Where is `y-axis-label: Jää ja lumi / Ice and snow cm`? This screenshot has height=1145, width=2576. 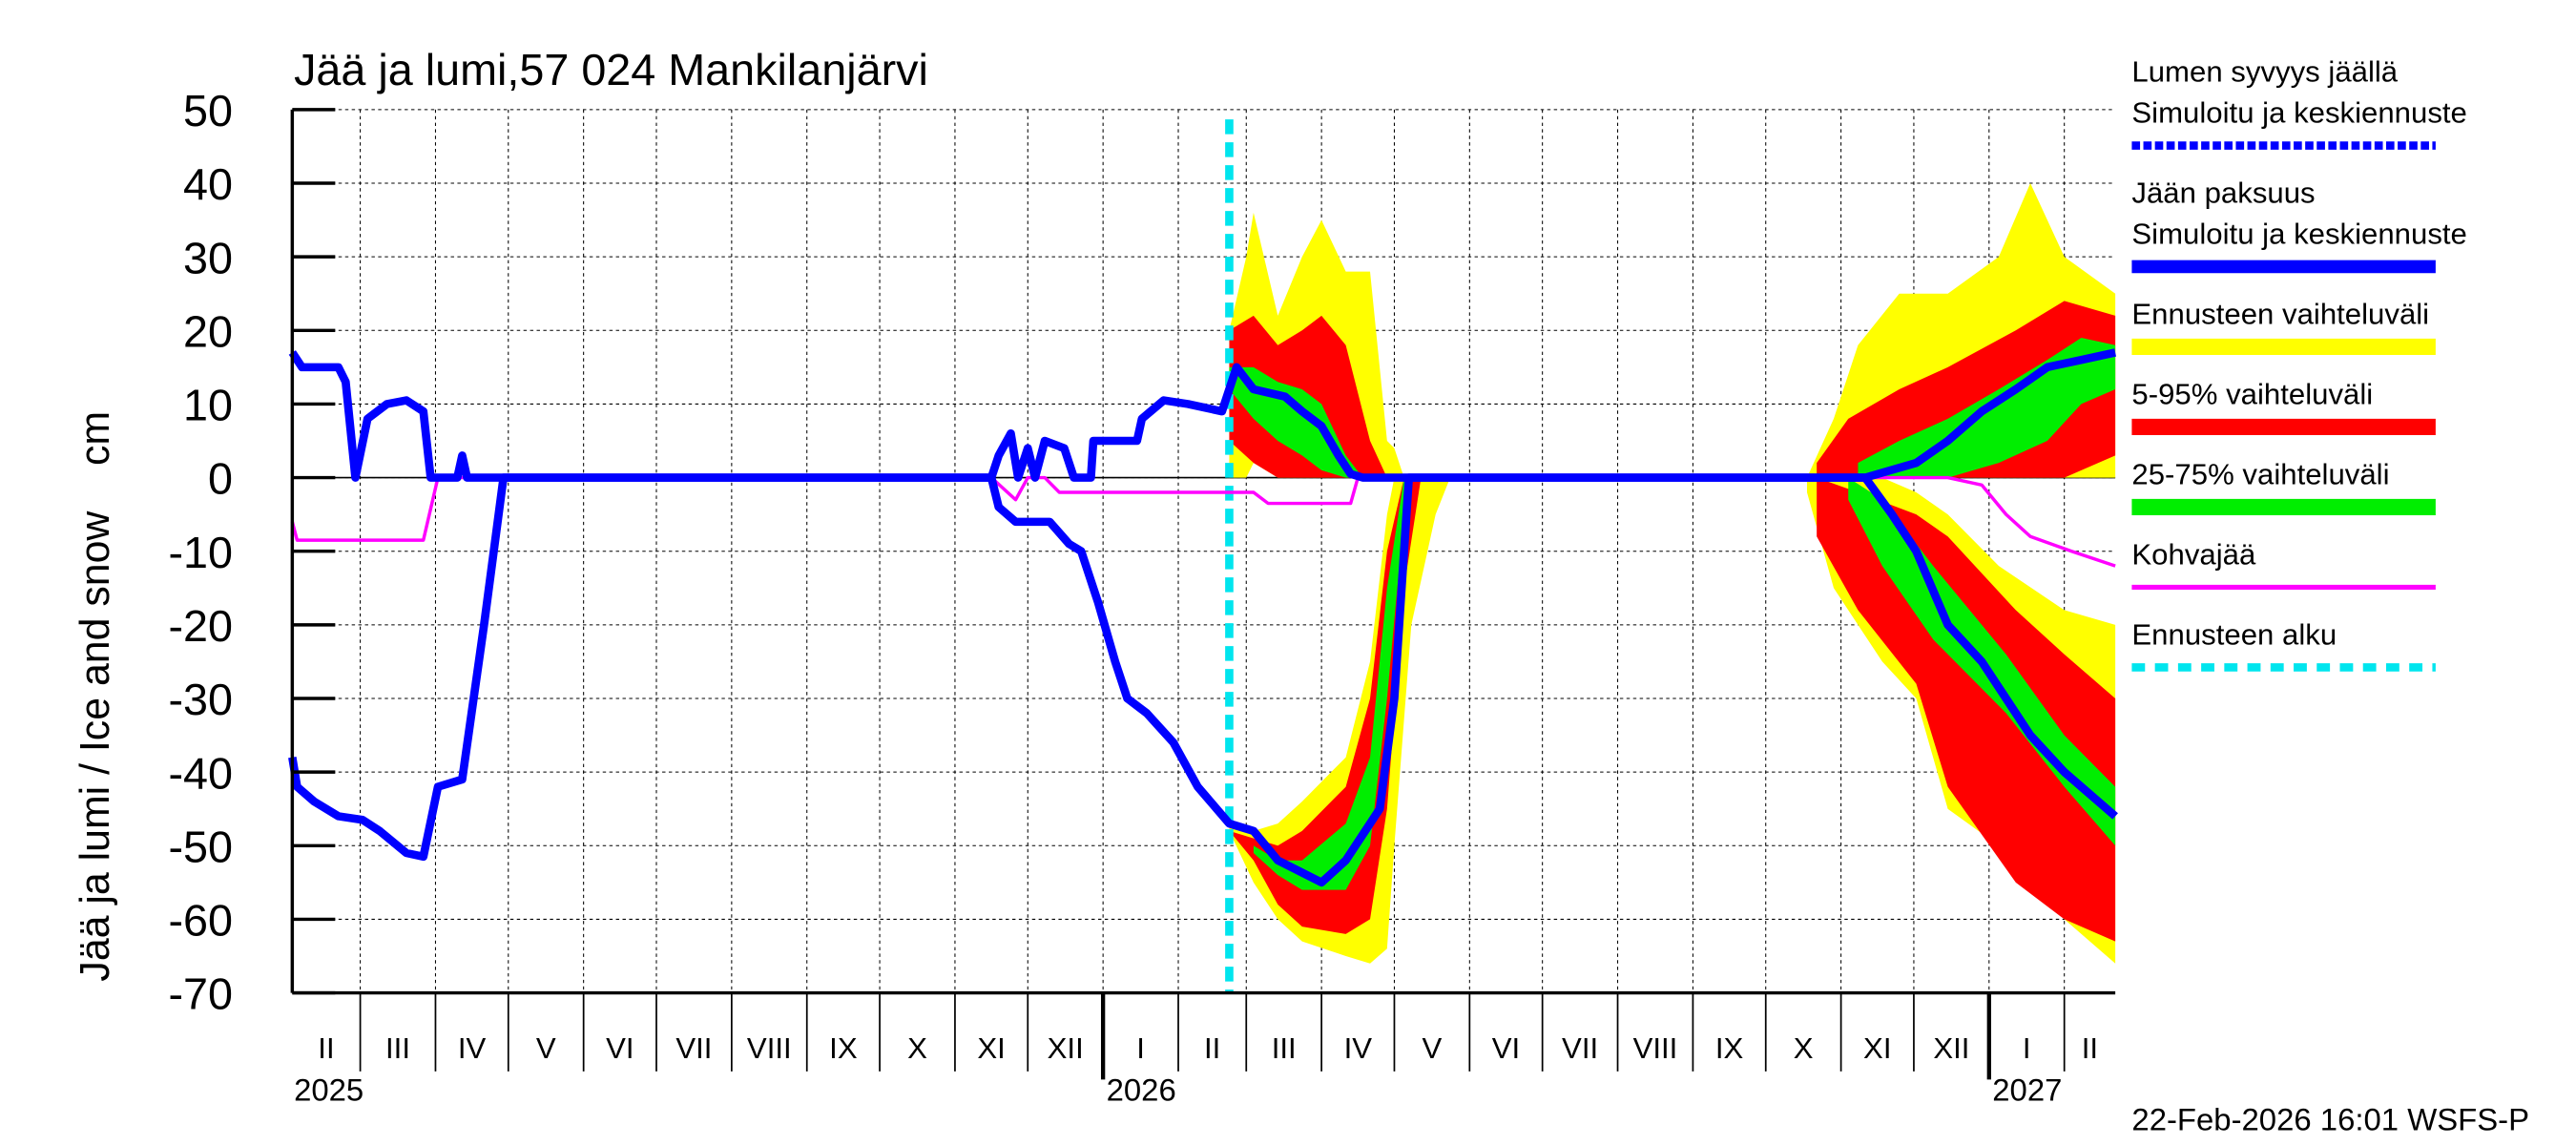 y-axis-label: Jää ja lumi / Ice and snow cm is located at coordinates (95, 696).